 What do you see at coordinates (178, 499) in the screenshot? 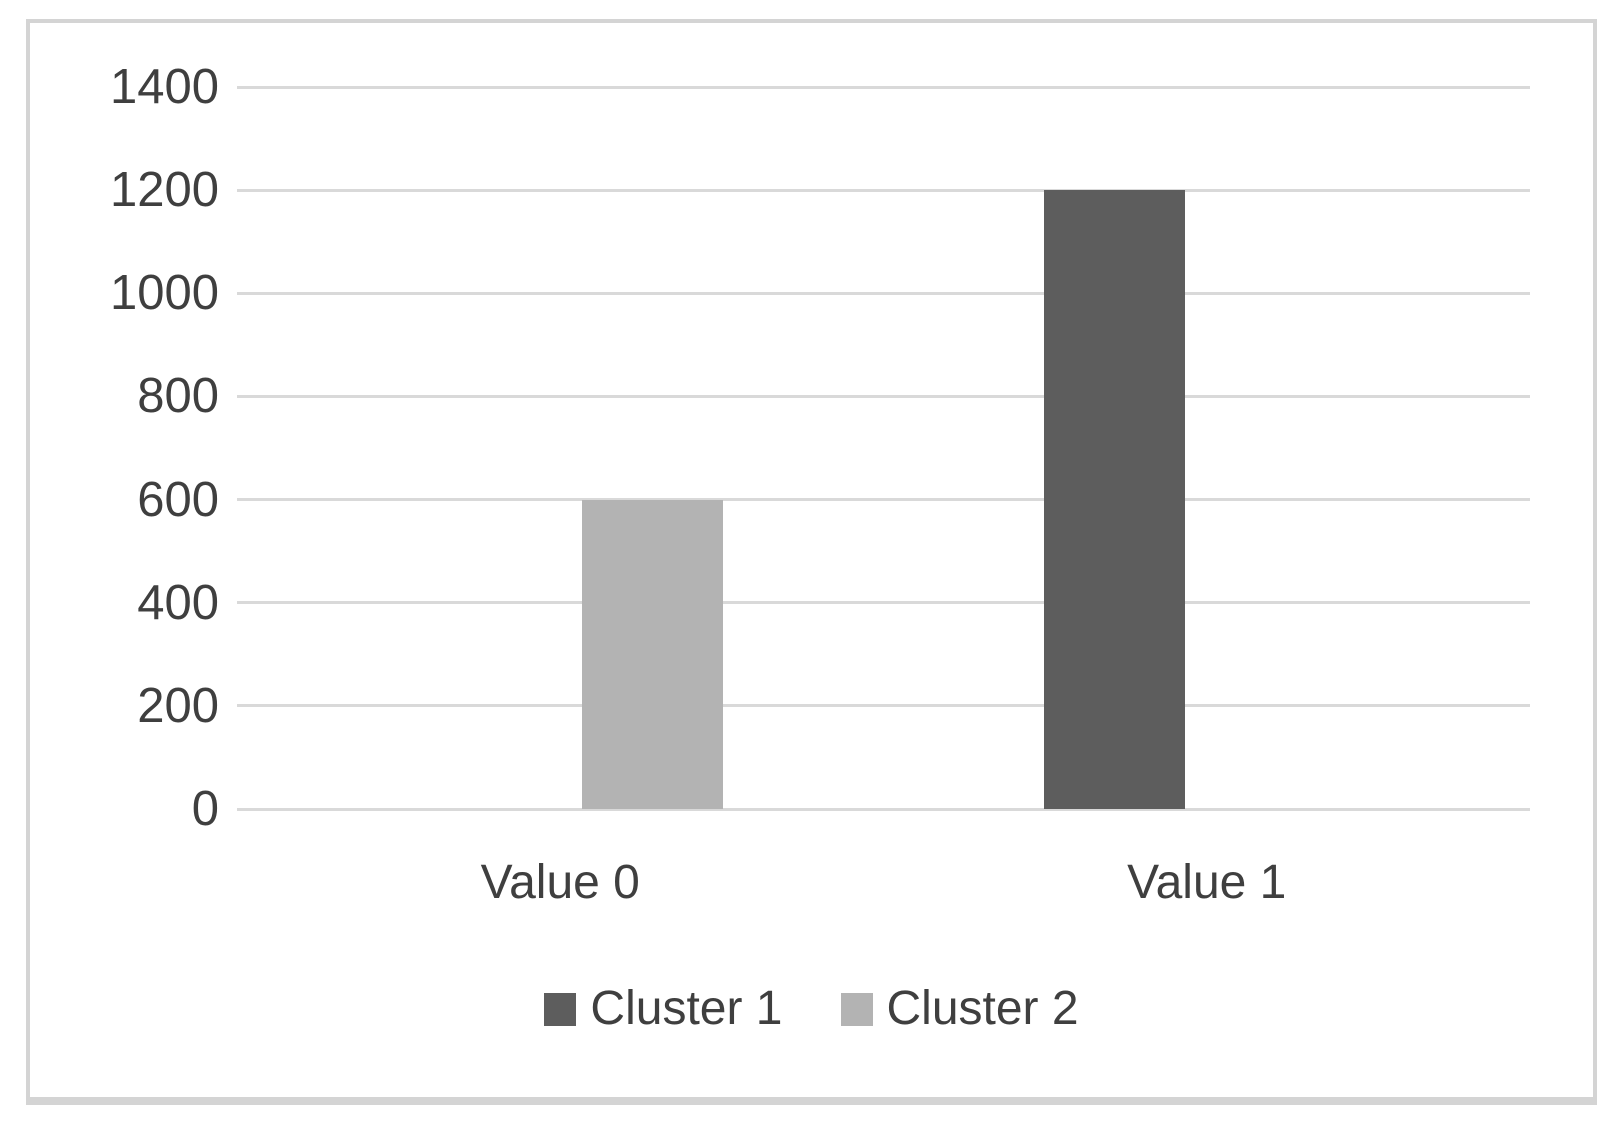
I see `y-axis-tick-label: 600` at bounding box center [178, 499].